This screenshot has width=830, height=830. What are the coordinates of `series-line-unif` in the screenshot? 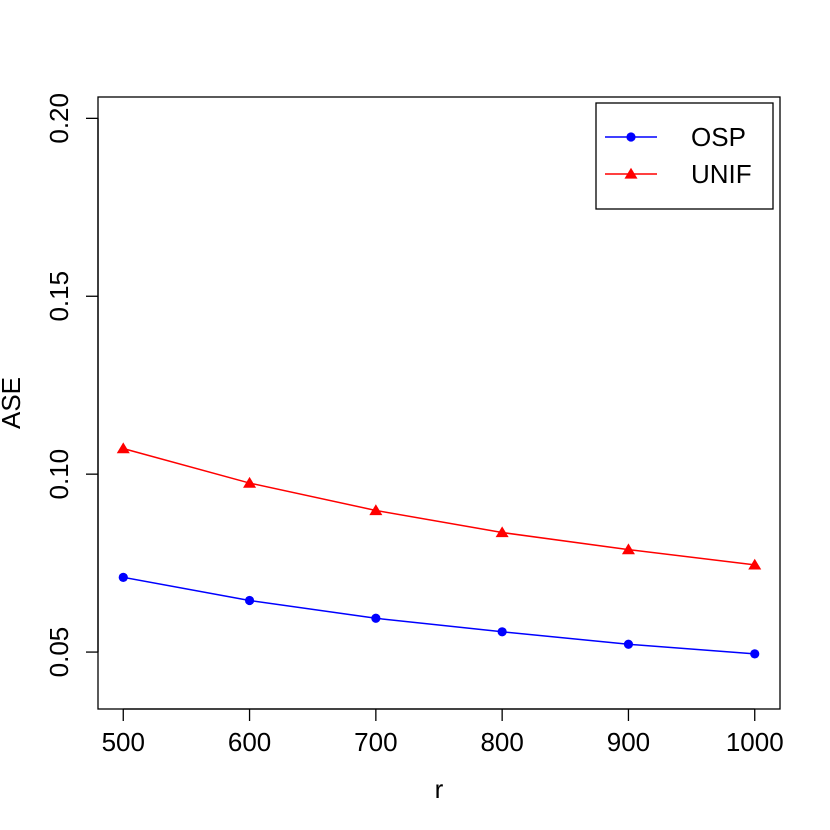 It's located at (439, 506).